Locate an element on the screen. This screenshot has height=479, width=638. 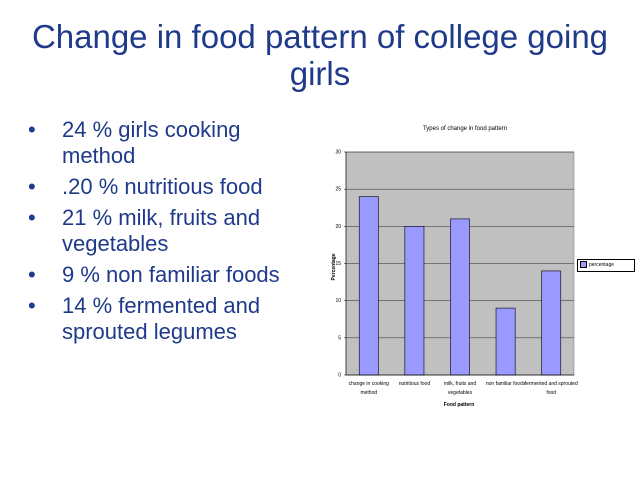
legend-label: percentage is located at coordinates (602, 265).